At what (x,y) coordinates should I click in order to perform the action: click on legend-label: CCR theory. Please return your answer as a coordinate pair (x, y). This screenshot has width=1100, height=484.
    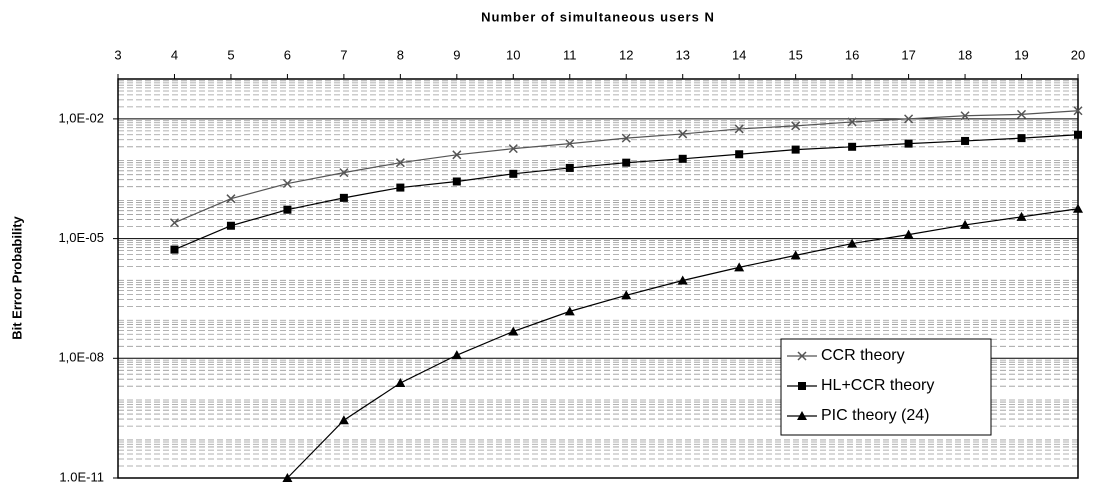
    Looking at the image, I should click on (863, 355).